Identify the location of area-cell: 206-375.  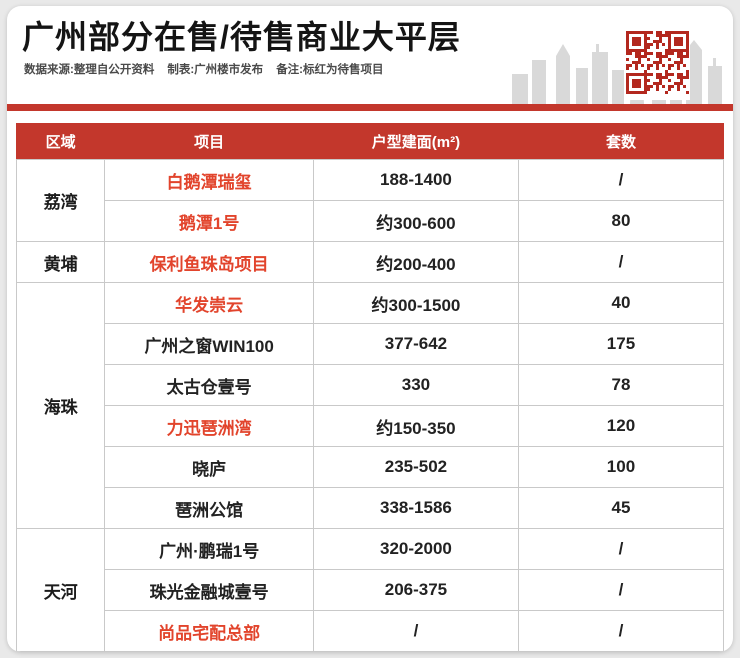
(415, 590).